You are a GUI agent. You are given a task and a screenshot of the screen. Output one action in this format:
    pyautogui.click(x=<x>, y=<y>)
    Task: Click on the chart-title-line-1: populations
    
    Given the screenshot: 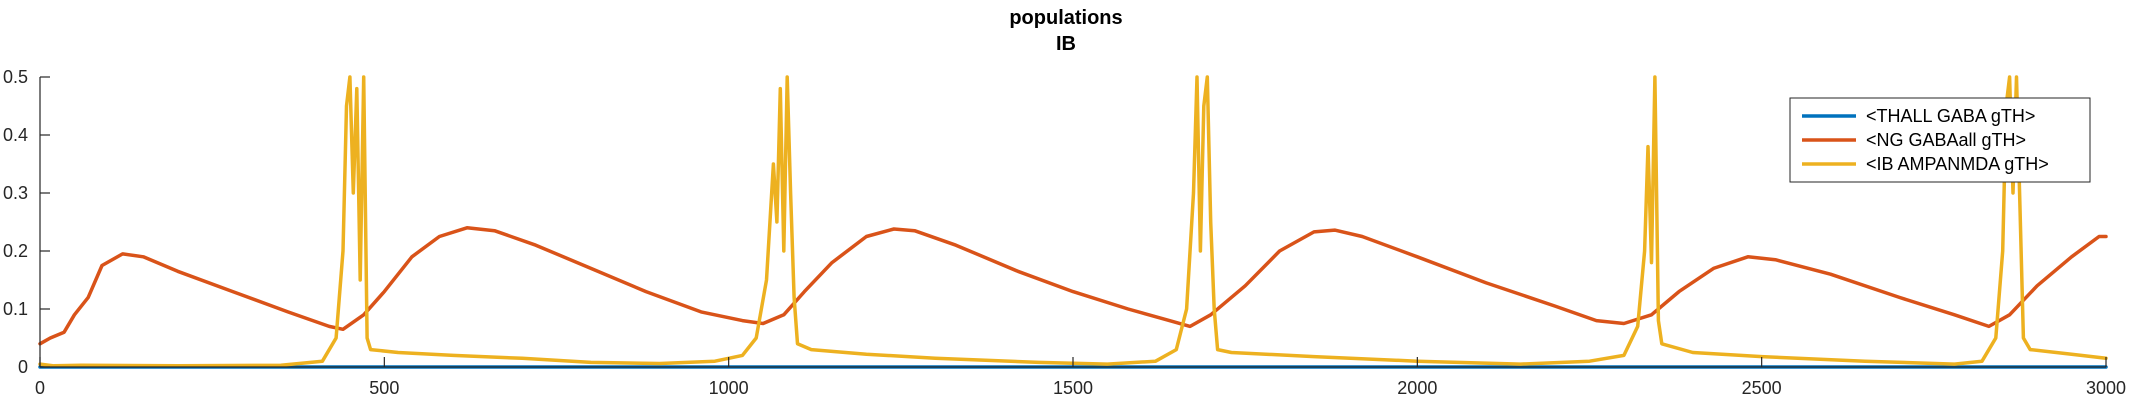 What is the action you would take?
    pyautogui.click(x=1065, y=18)
    